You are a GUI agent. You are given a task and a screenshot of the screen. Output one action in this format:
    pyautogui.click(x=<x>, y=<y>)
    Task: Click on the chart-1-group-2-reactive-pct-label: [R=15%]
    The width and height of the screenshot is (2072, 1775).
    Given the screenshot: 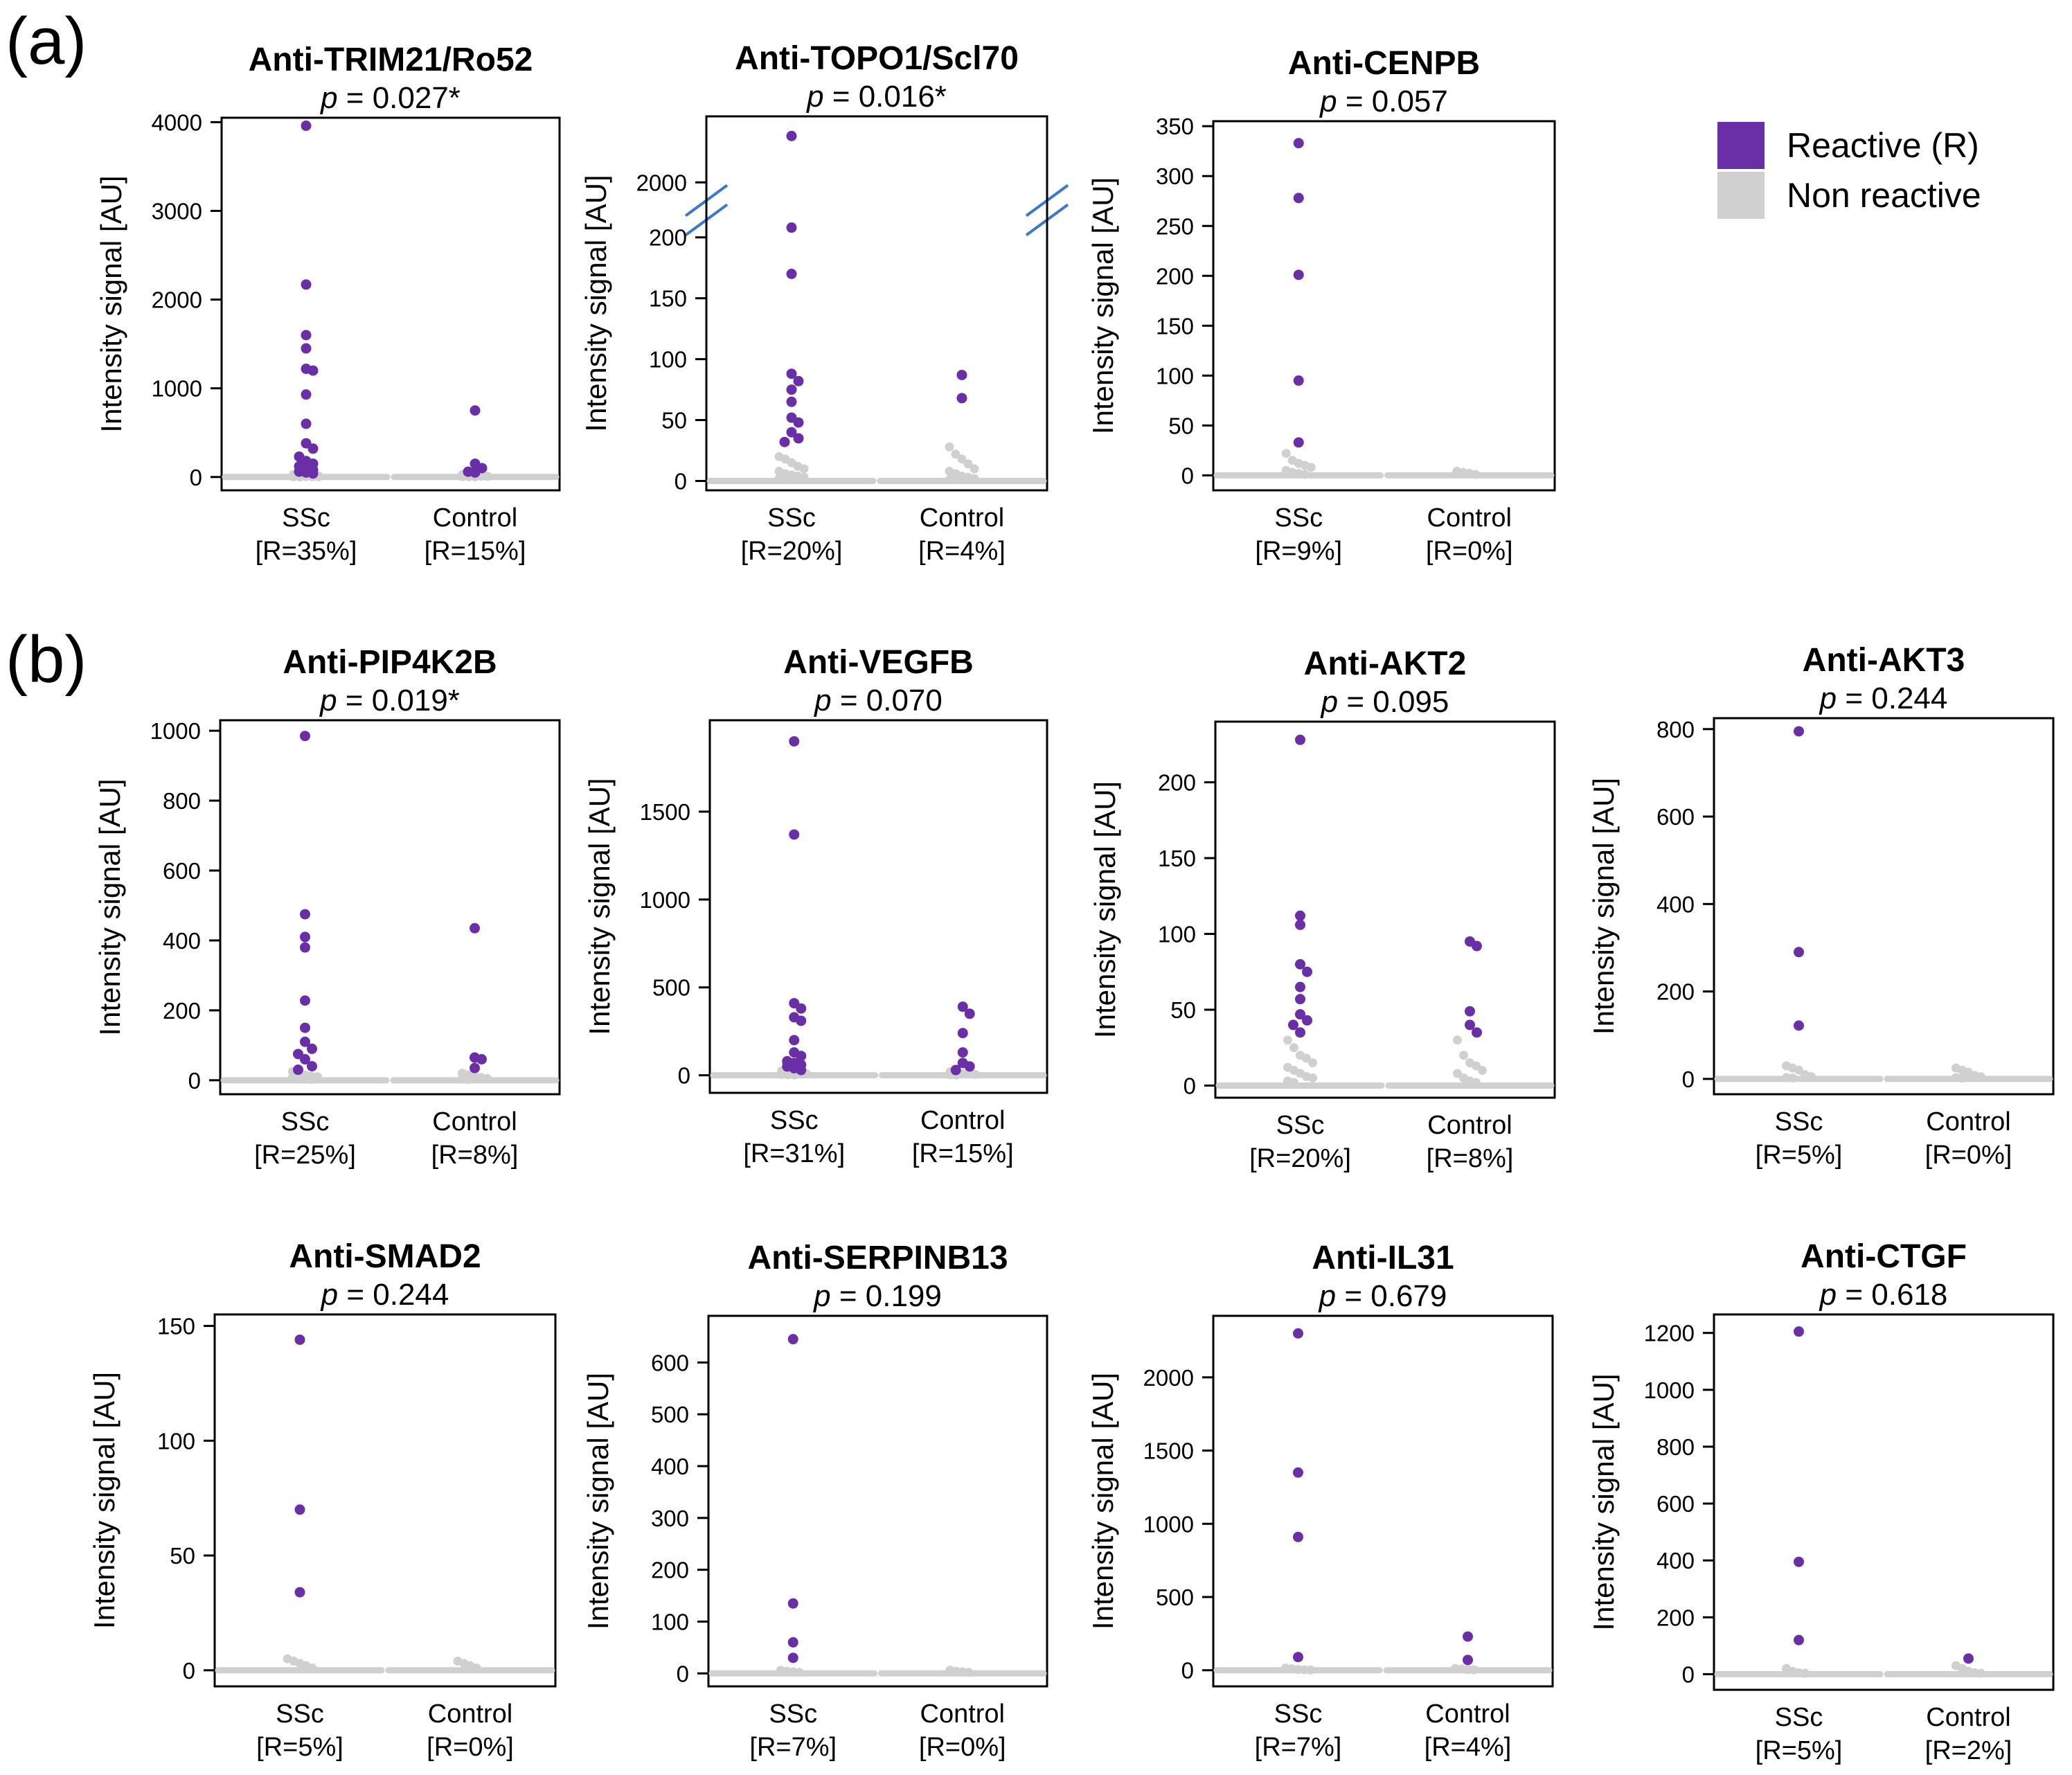 What is the action you would take?
    pyautogui.click(x=476, y=551)
    